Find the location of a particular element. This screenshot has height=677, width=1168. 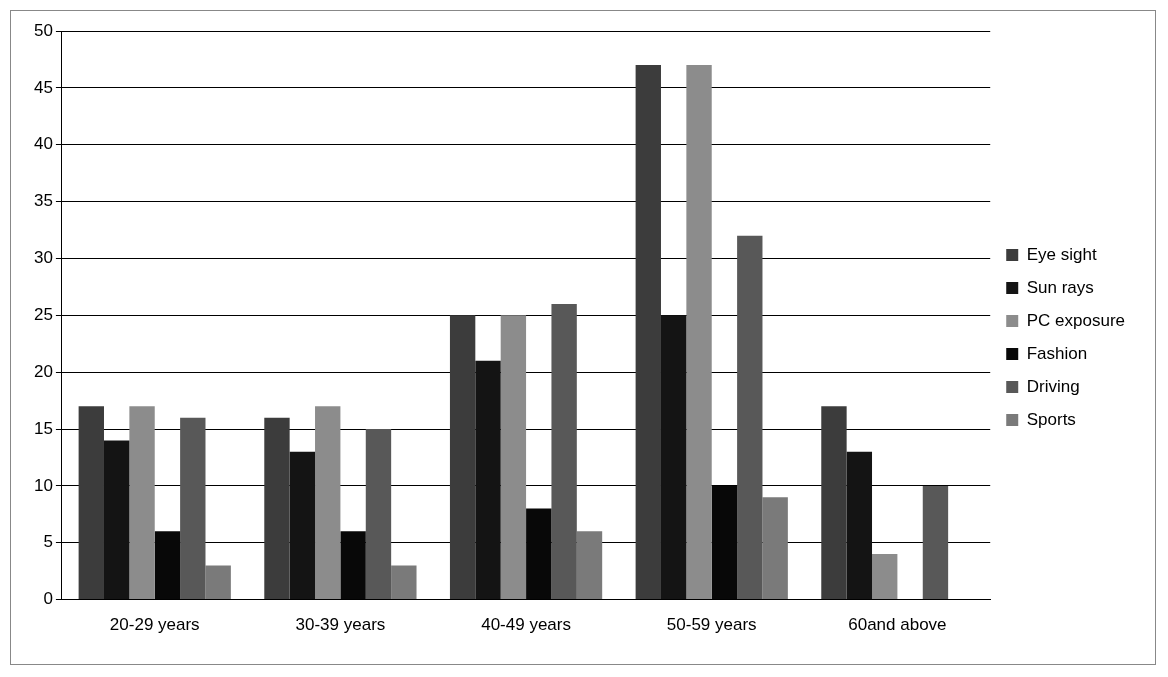

y-tick-label: 40 is located at coordinates (43, 144).